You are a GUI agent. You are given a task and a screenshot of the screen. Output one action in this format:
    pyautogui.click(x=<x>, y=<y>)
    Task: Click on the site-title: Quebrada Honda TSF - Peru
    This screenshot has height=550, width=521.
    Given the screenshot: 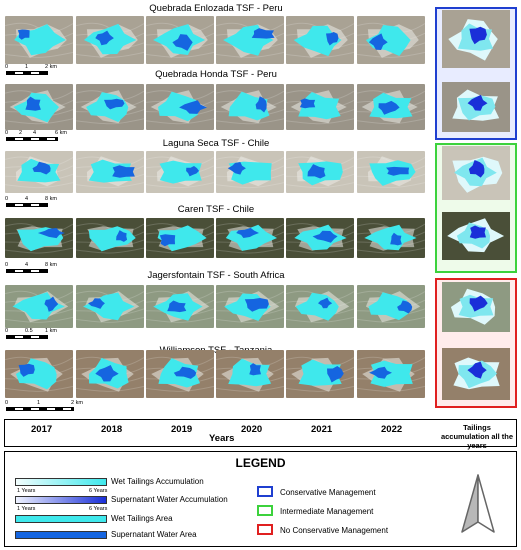 What is the action you would take?
    pyautogui.click(x=216, y=74)
    